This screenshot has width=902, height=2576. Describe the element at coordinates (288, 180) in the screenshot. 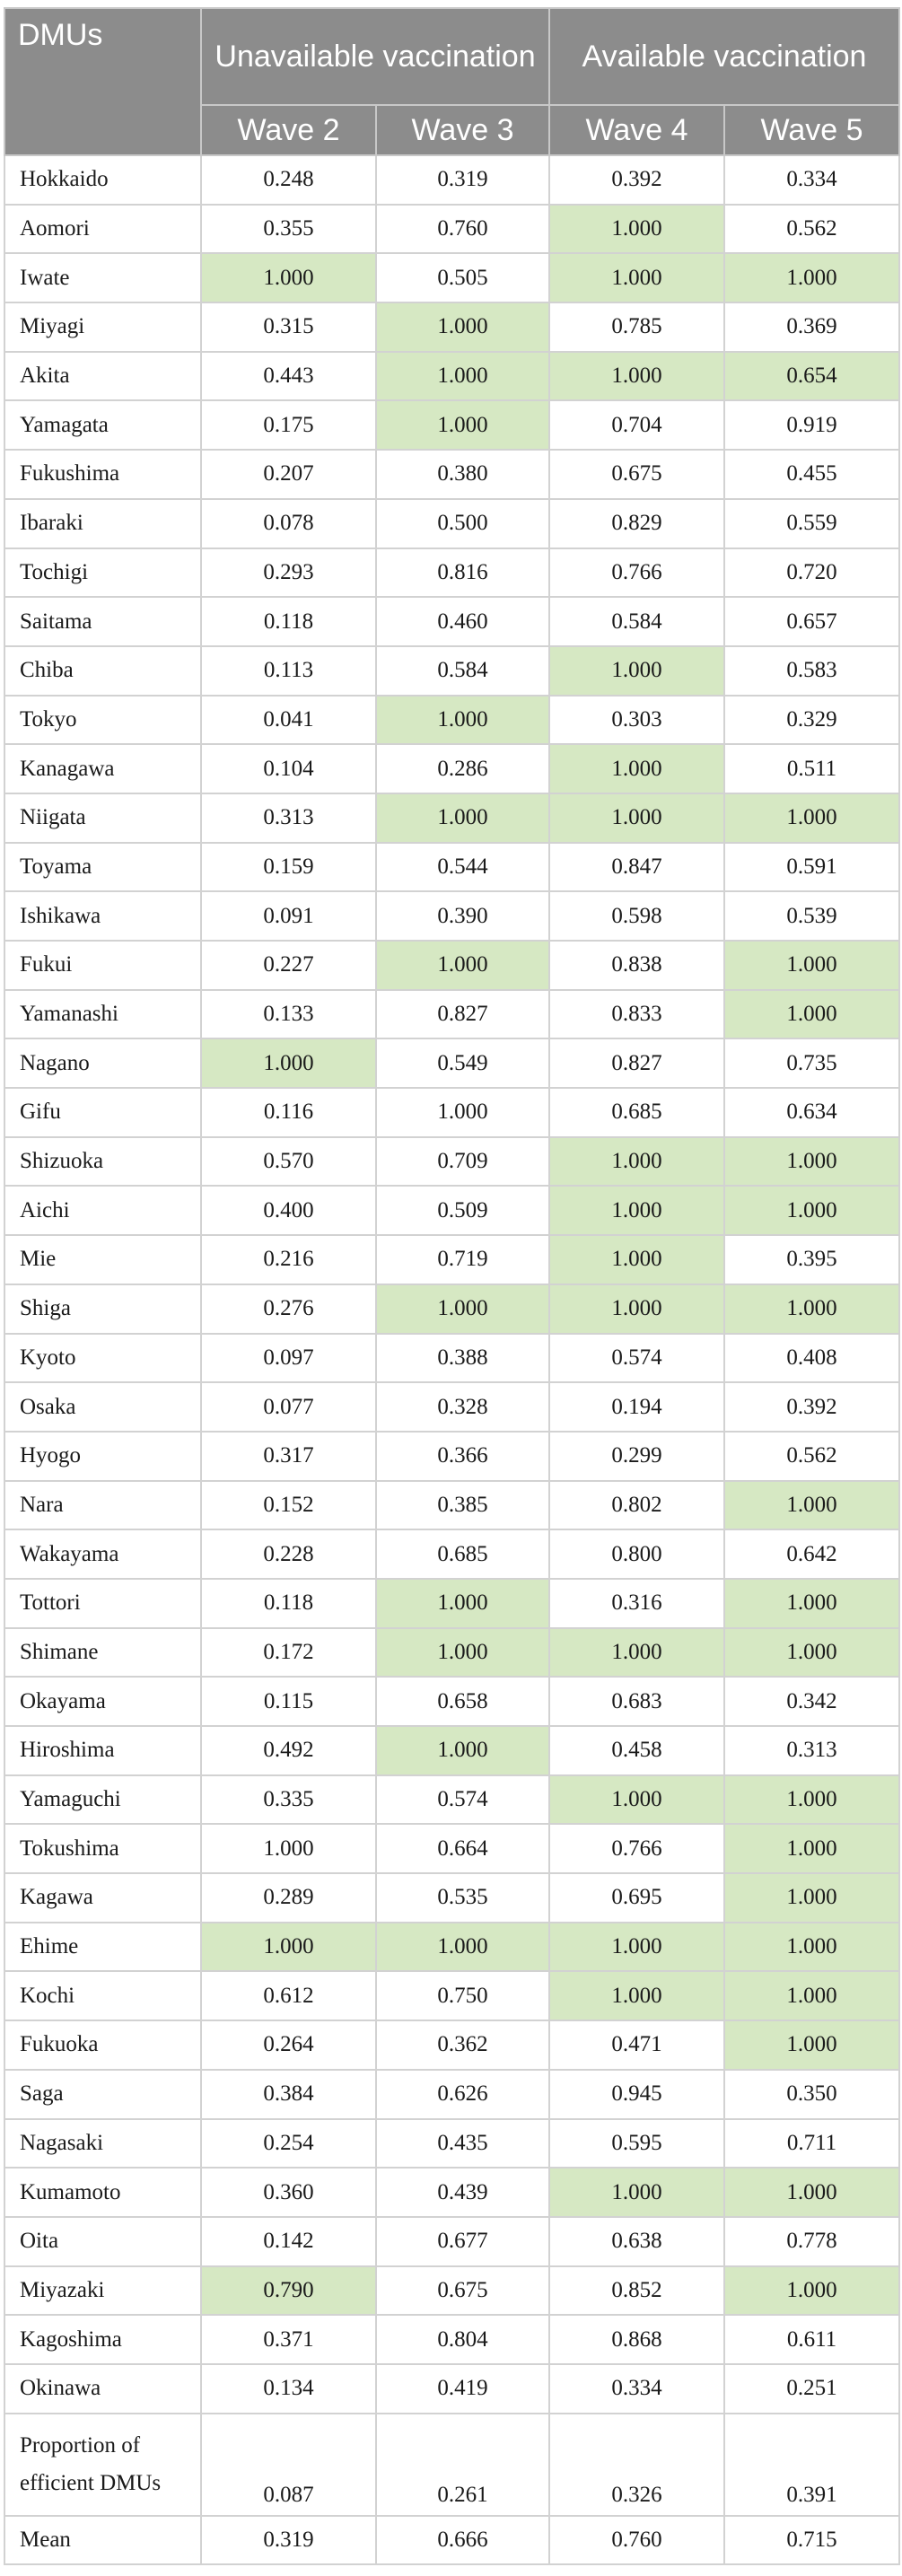

I see `wave-2-score-cell: 0.248` at that location.